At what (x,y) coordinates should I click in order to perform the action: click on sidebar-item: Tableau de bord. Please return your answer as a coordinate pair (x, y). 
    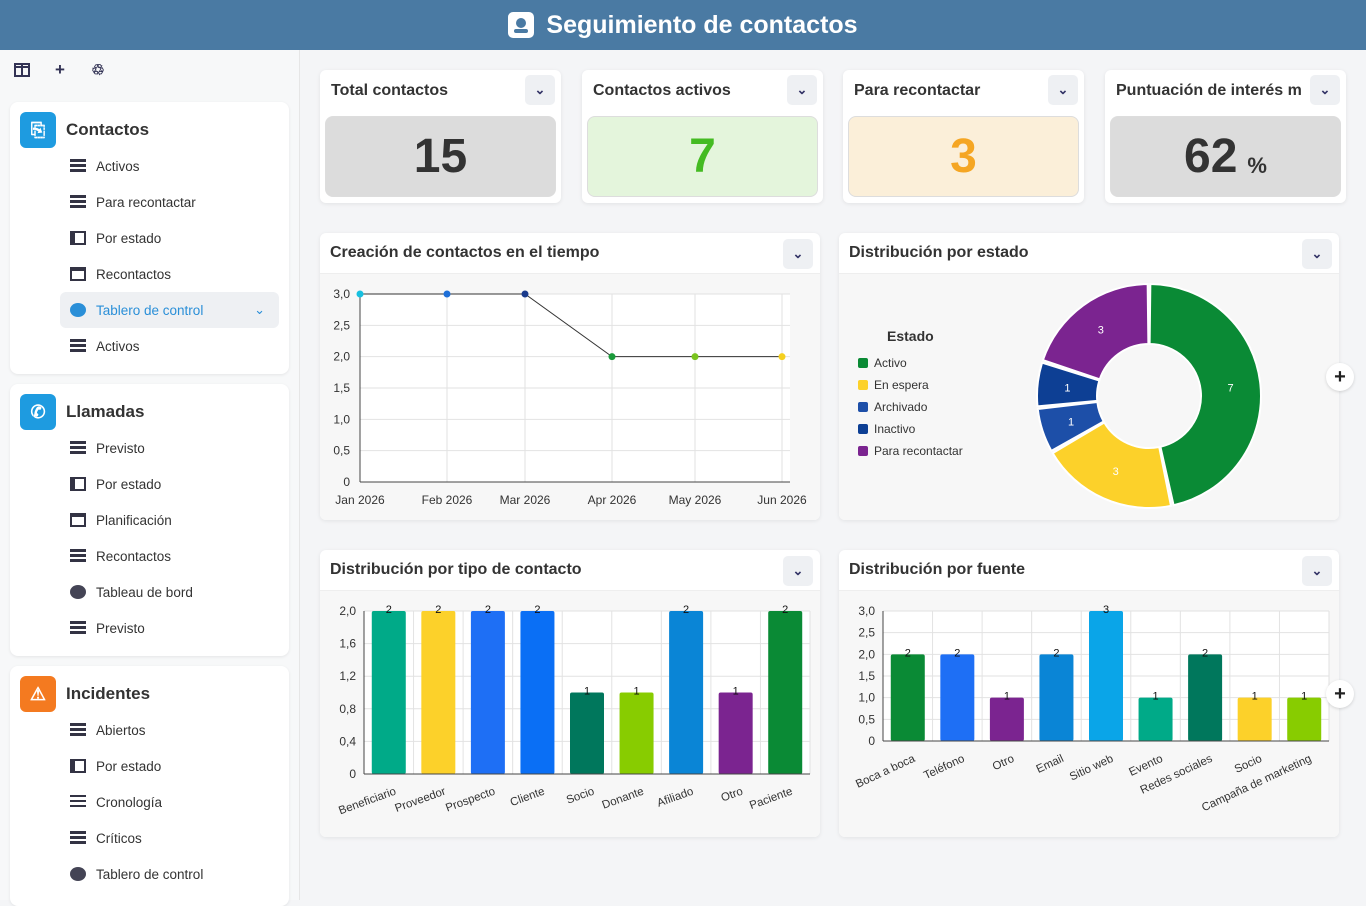
    Looking at the image, I should click on (169, 592).